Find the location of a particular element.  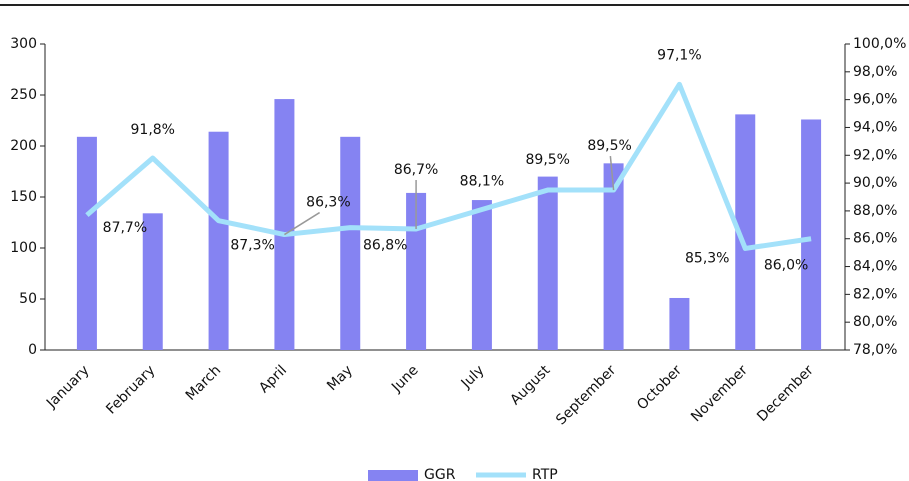

y-tick-label: 250 is located at coordinates (23, 95).